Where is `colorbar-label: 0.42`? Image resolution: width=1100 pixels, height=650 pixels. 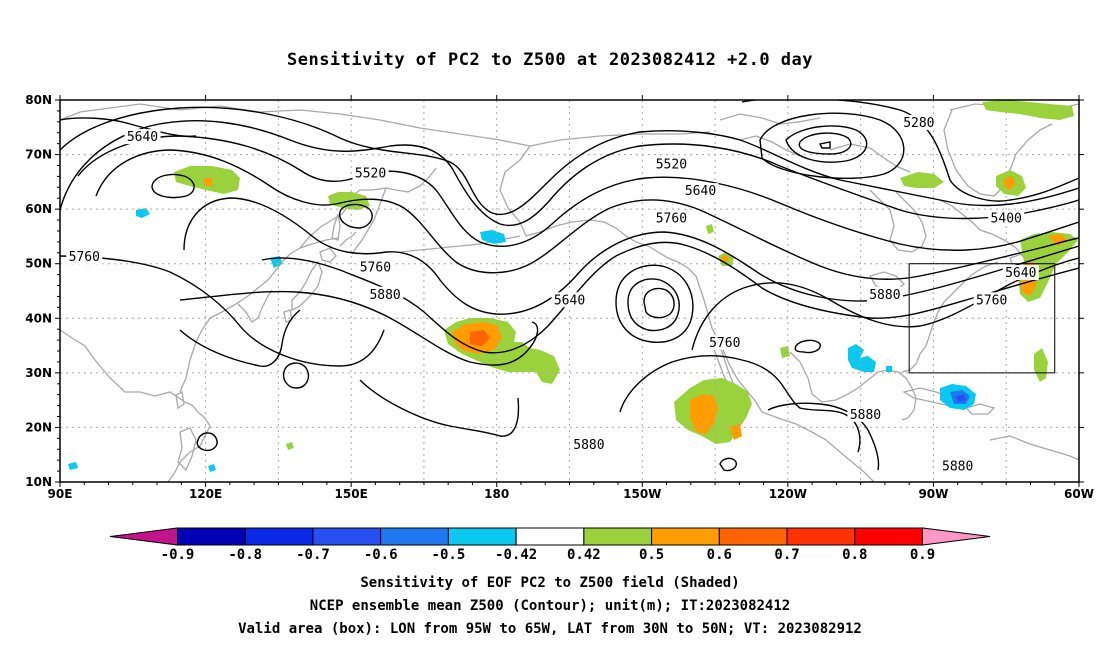
colorbar-label: 0.42 is located at coordinates (584, 555).